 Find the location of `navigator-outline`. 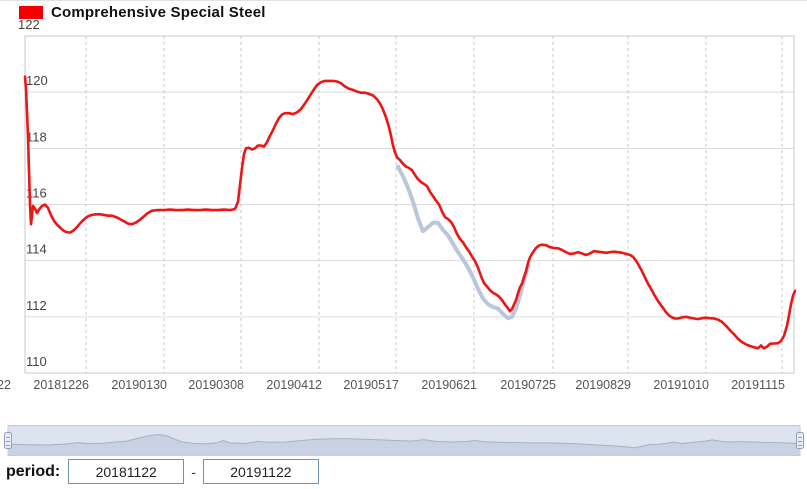

navigator-outline is located at coordinates (404, 441).